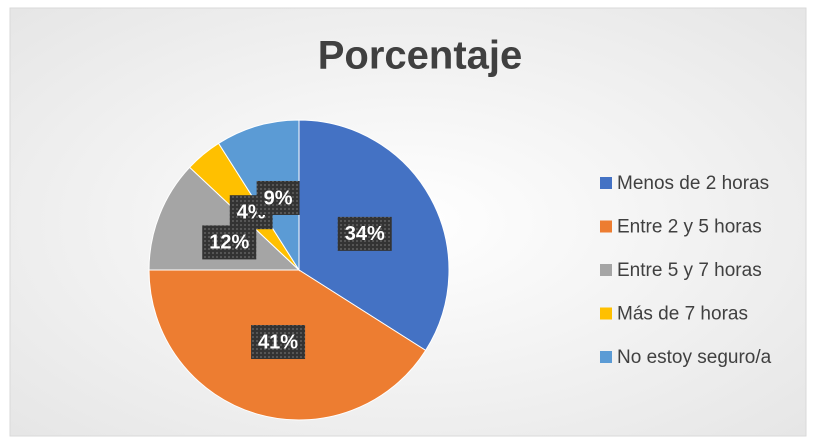 Image resolution: width=816 pixels, height=444 pixels. Describe the element at coordinates (689, 270) in the screenshot. I see `legend-label: Entre 5 y 7 horas` at that location.